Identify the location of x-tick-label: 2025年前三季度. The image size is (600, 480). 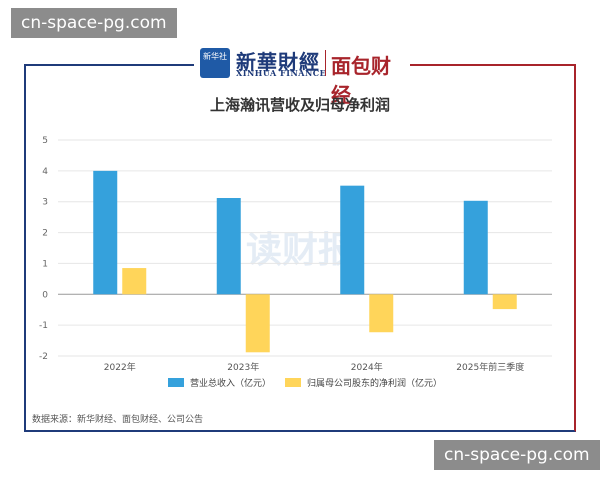
(490, 367).